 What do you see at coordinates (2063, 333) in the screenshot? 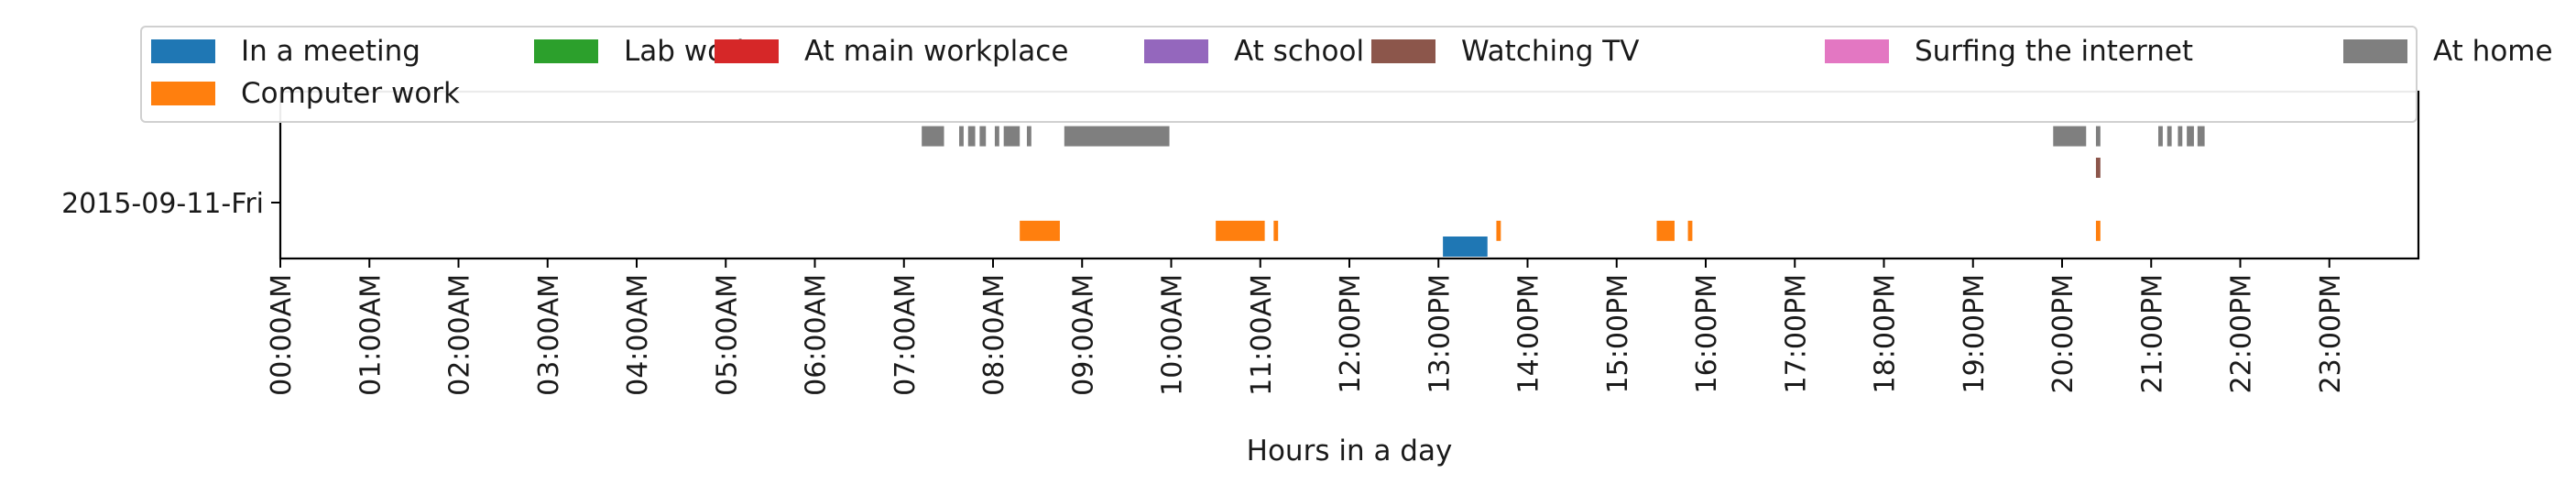
I see `x-tick-label: 20:00PM` at bounding box center [2063, 333].